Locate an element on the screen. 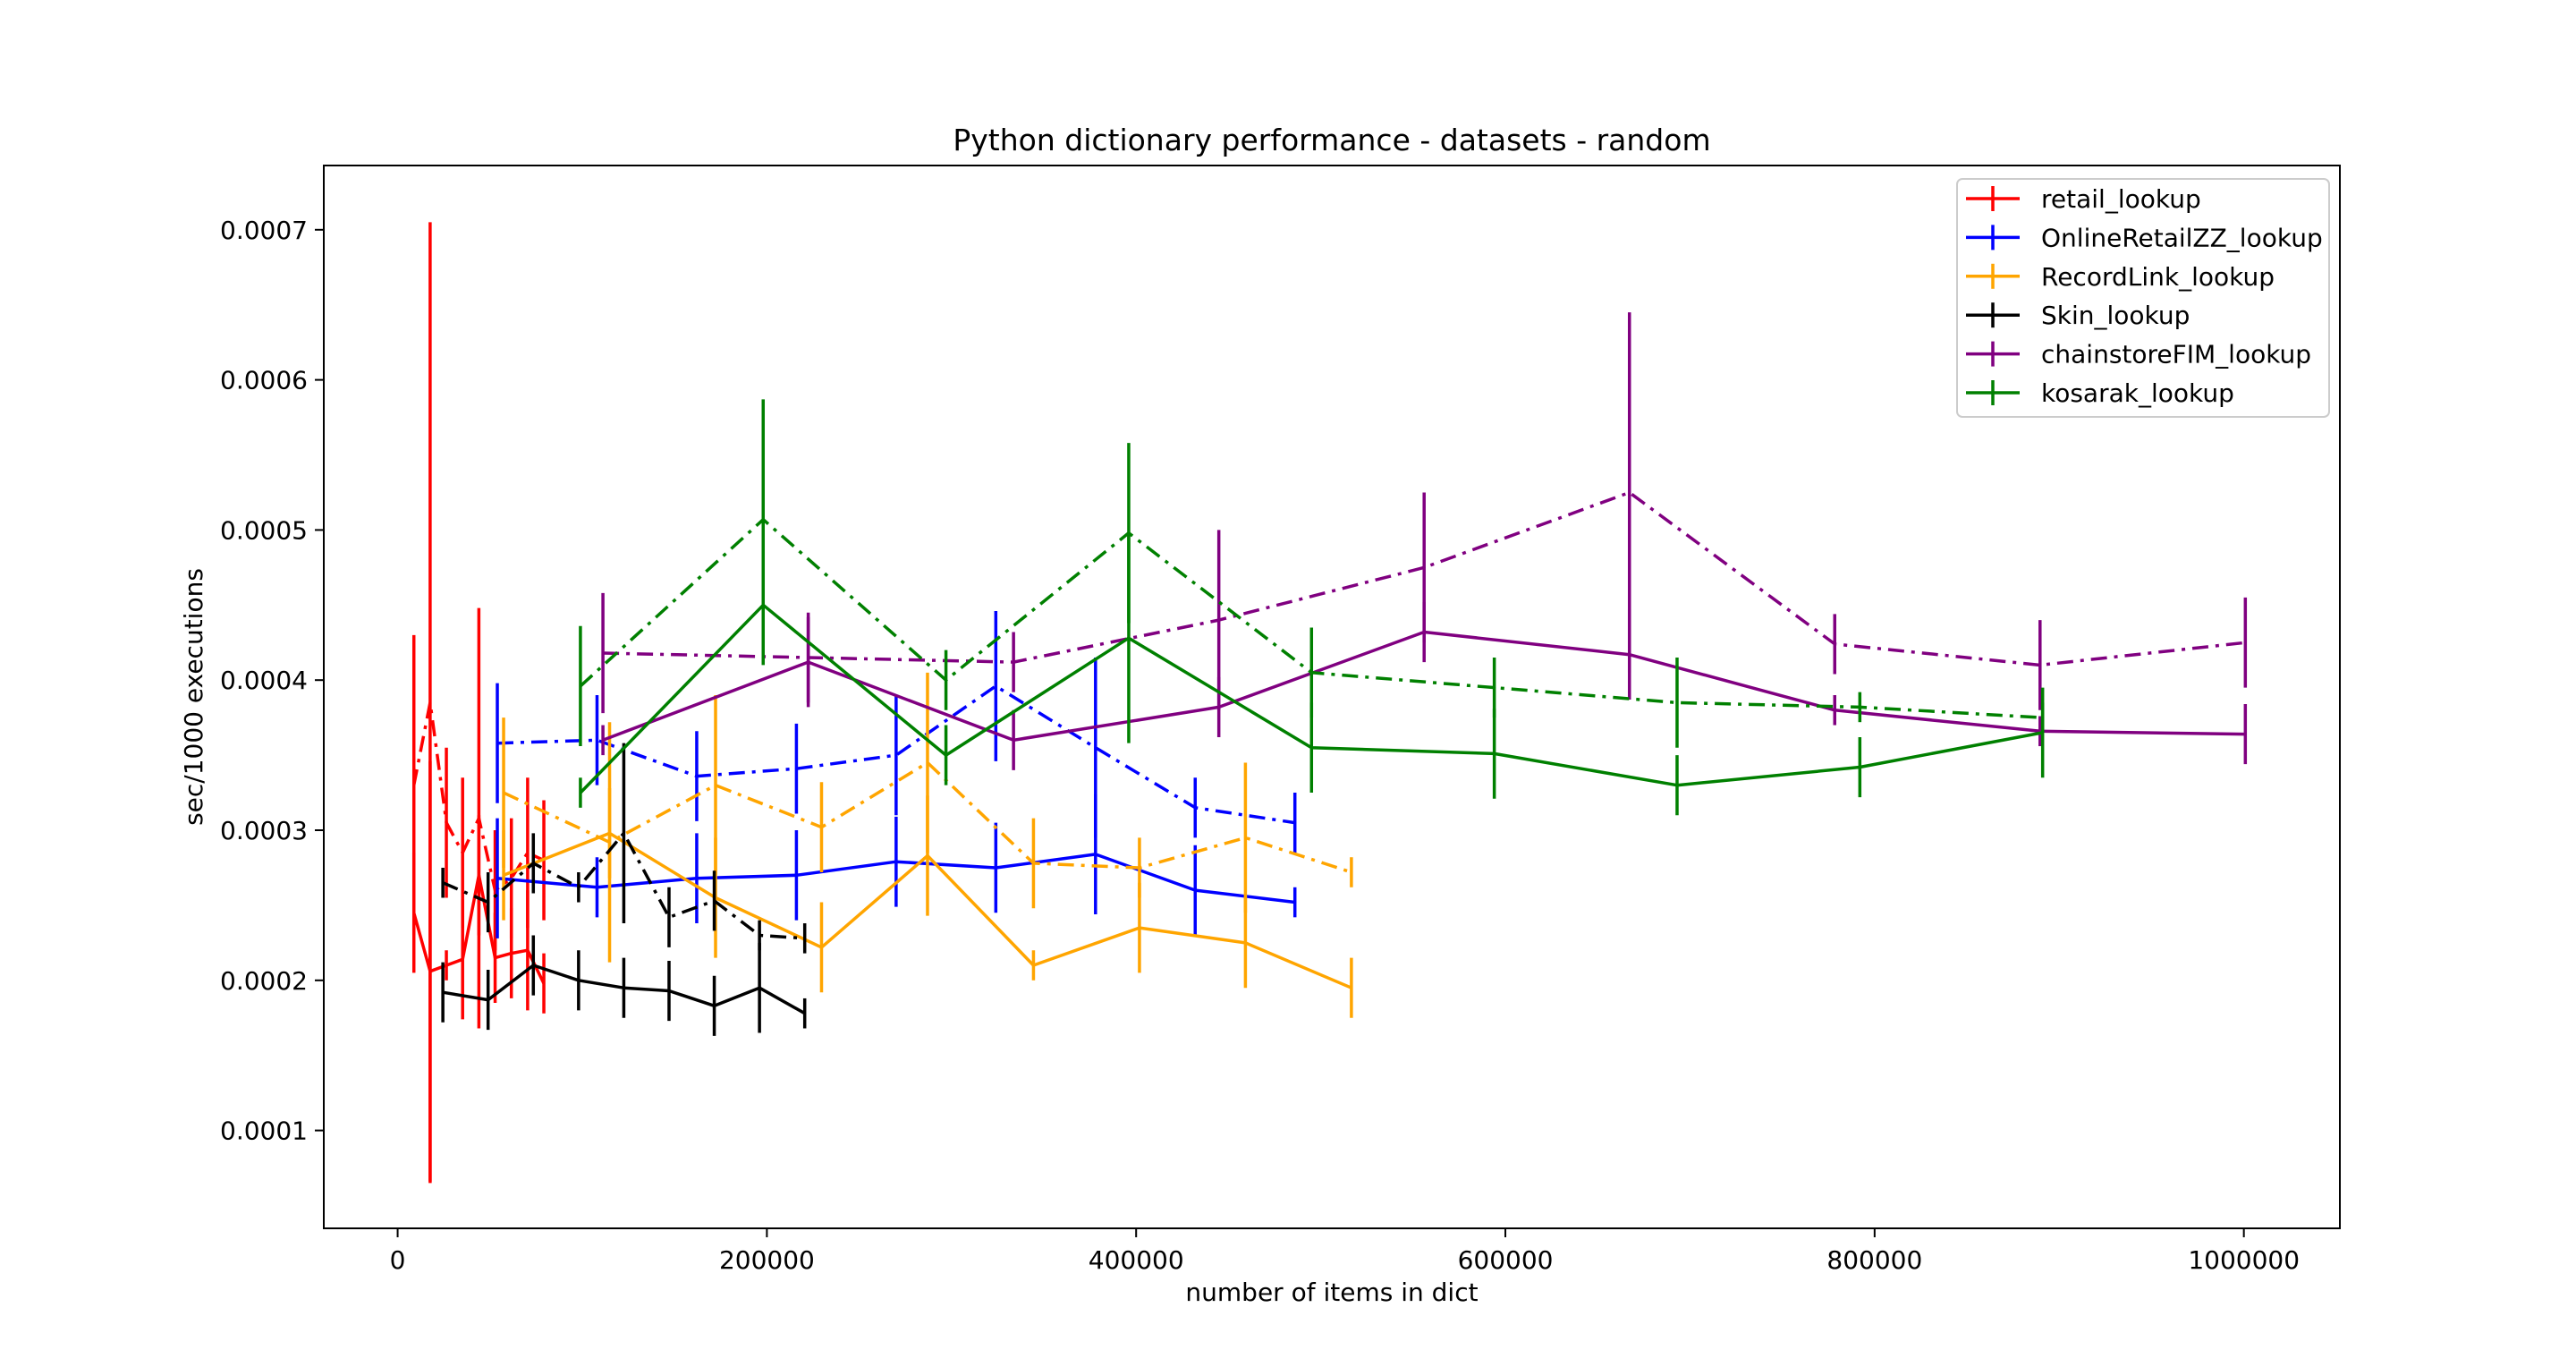 The width and height of the screenshot is (2576, 1367). x-tick-label: 0 is located at coordinates (398, 1260).